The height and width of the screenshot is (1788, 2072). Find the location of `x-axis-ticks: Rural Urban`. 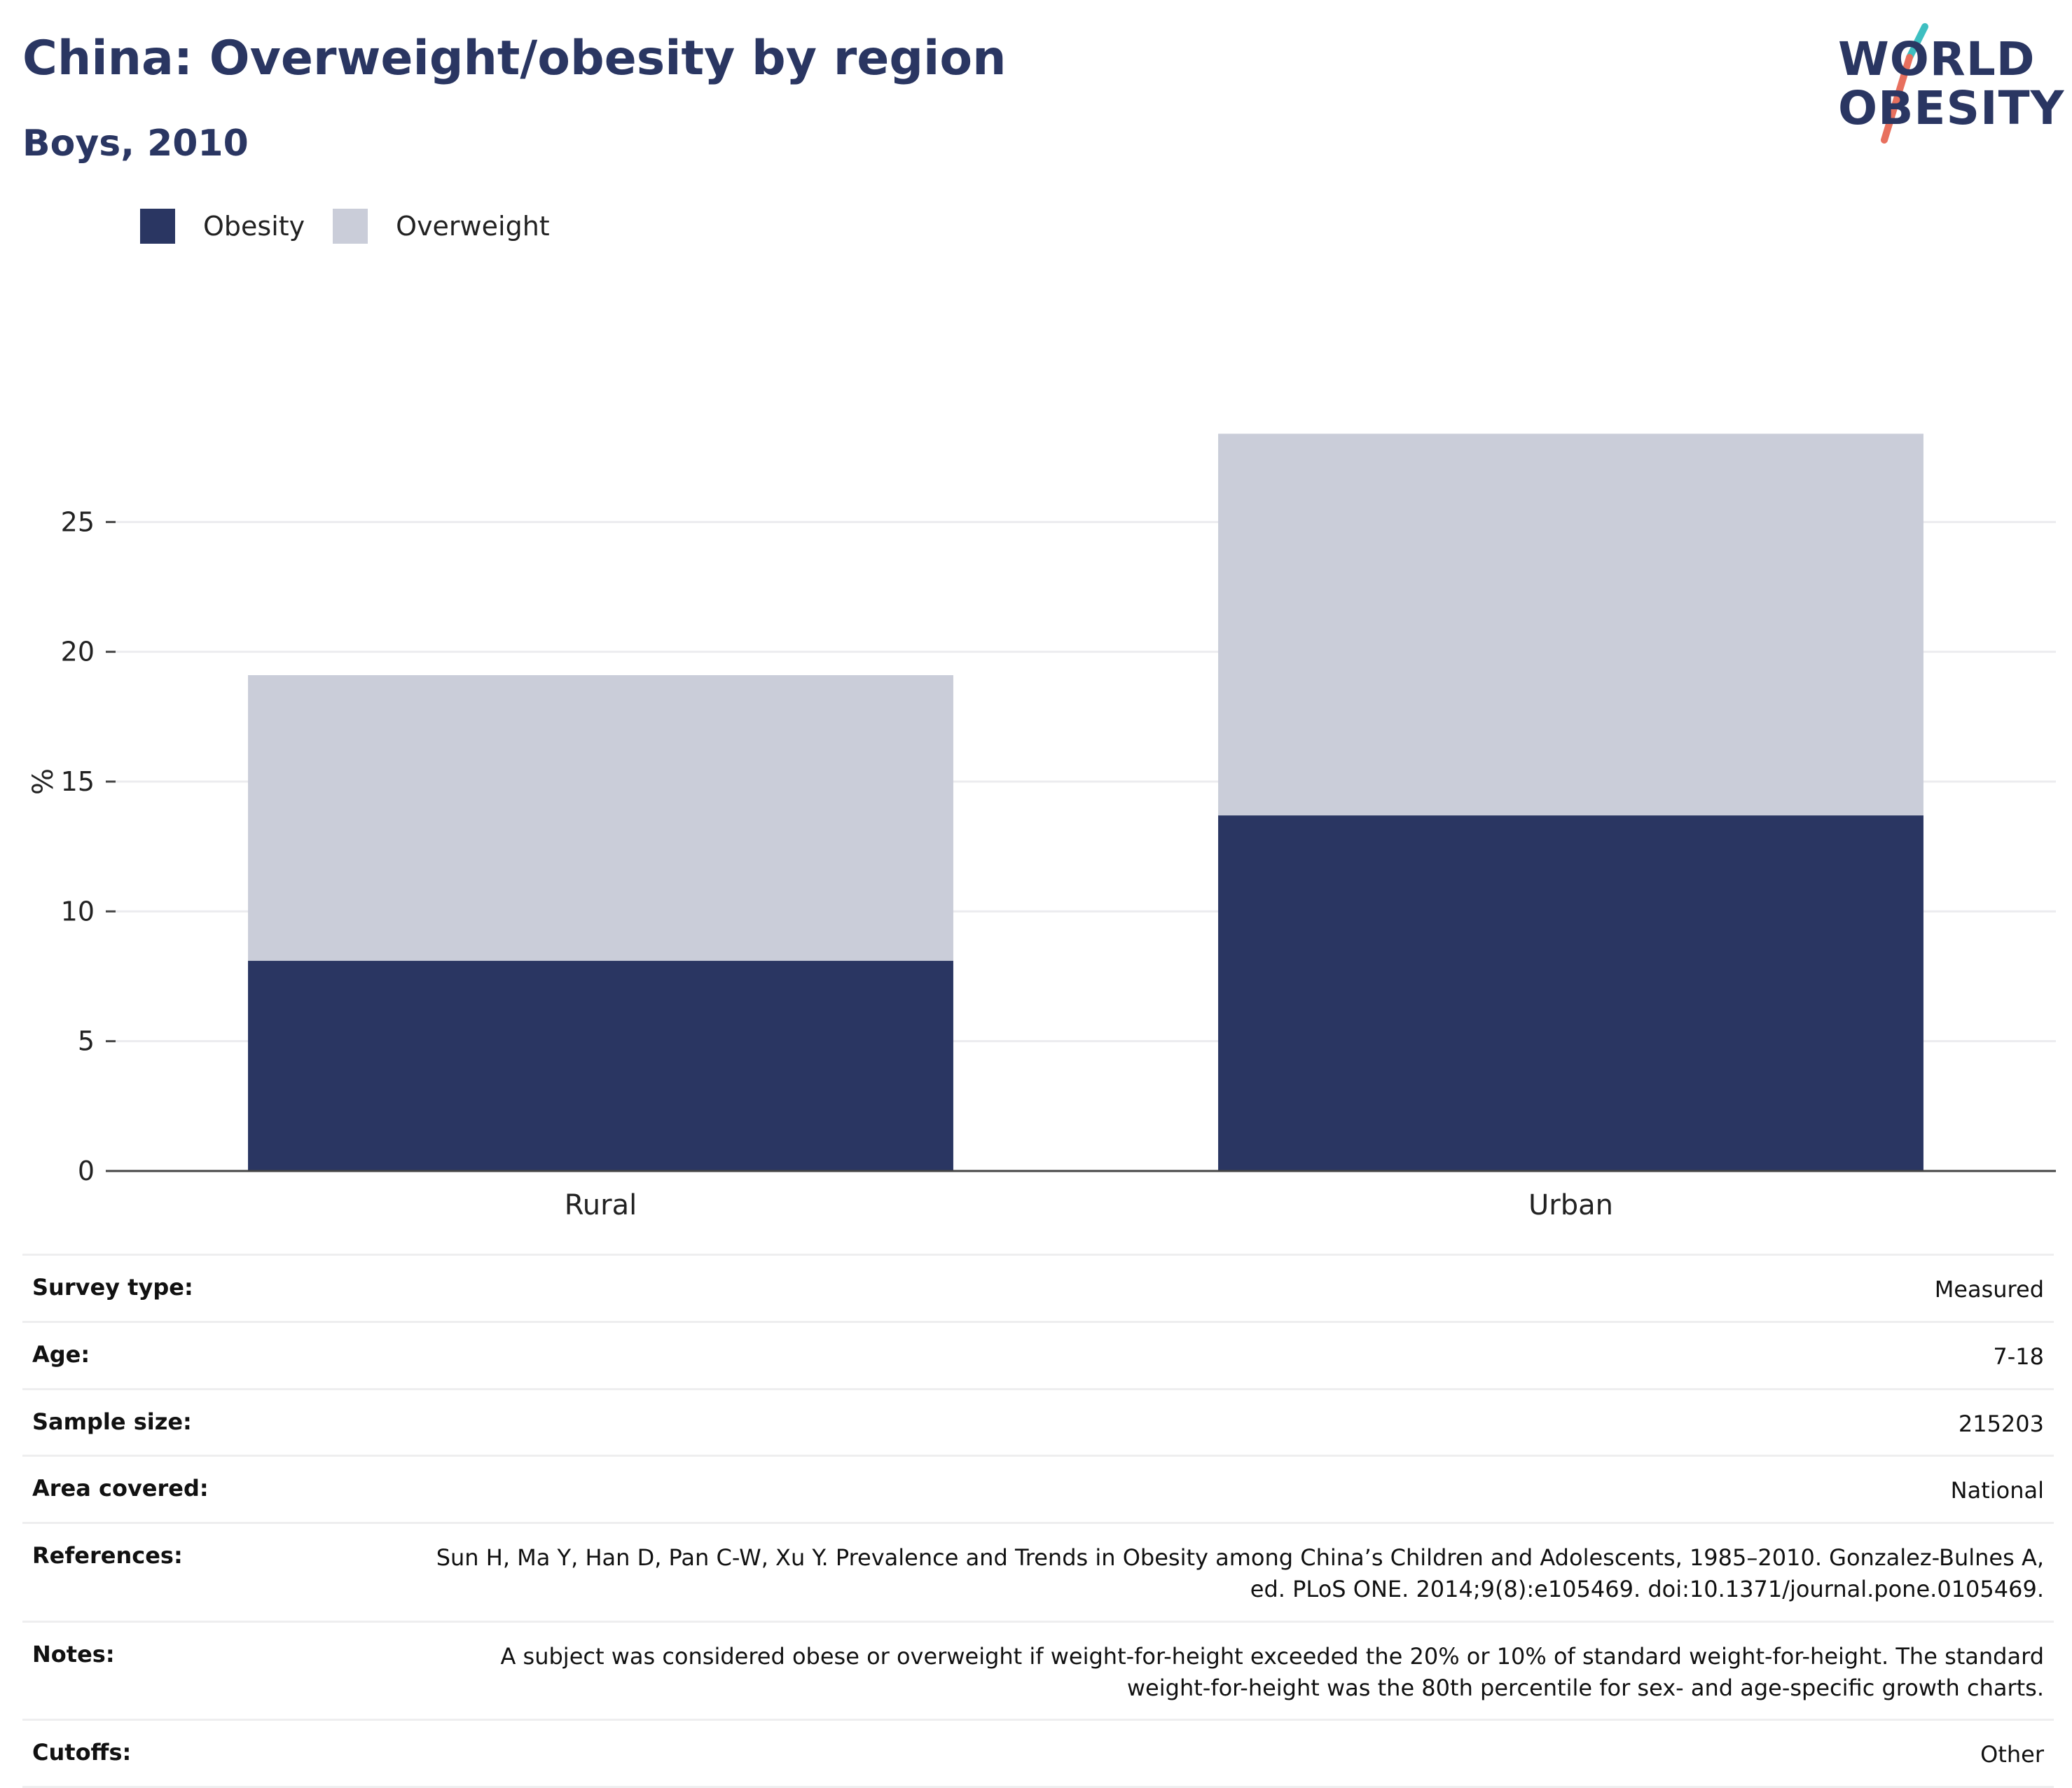

x-axis-ticks: Rural Urban is located at coordinates (1089, 1205).